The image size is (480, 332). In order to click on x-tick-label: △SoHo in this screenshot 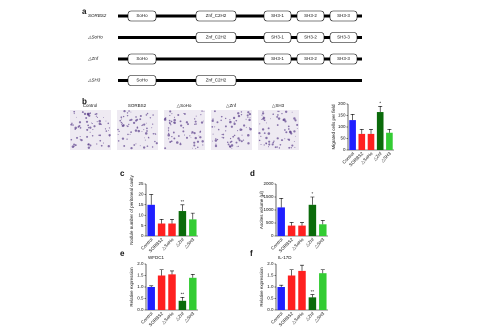, I will do `click(298, 244)`.